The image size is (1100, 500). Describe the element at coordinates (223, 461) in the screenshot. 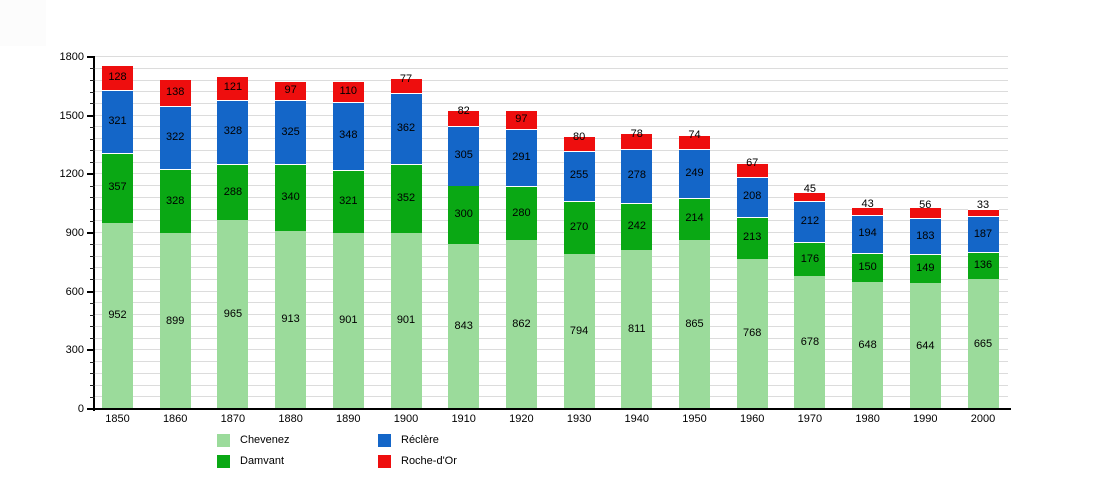

I see `legend-swatch-damvant` at that location.